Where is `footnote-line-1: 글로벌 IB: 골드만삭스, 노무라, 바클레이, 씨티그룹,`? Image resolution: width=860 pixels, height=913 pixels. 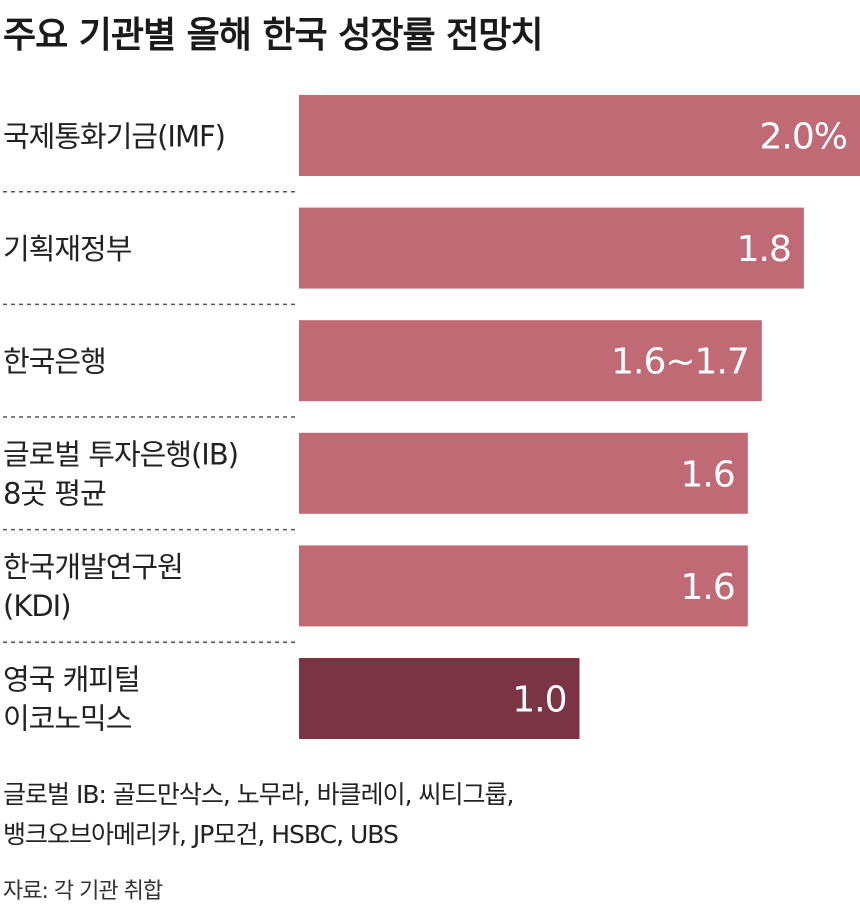
footnote-line-1: 글로벌 IB: 골드만삭스, 노무라, 바클레이, 씨티그룹, is located at coordinates (258, 794).